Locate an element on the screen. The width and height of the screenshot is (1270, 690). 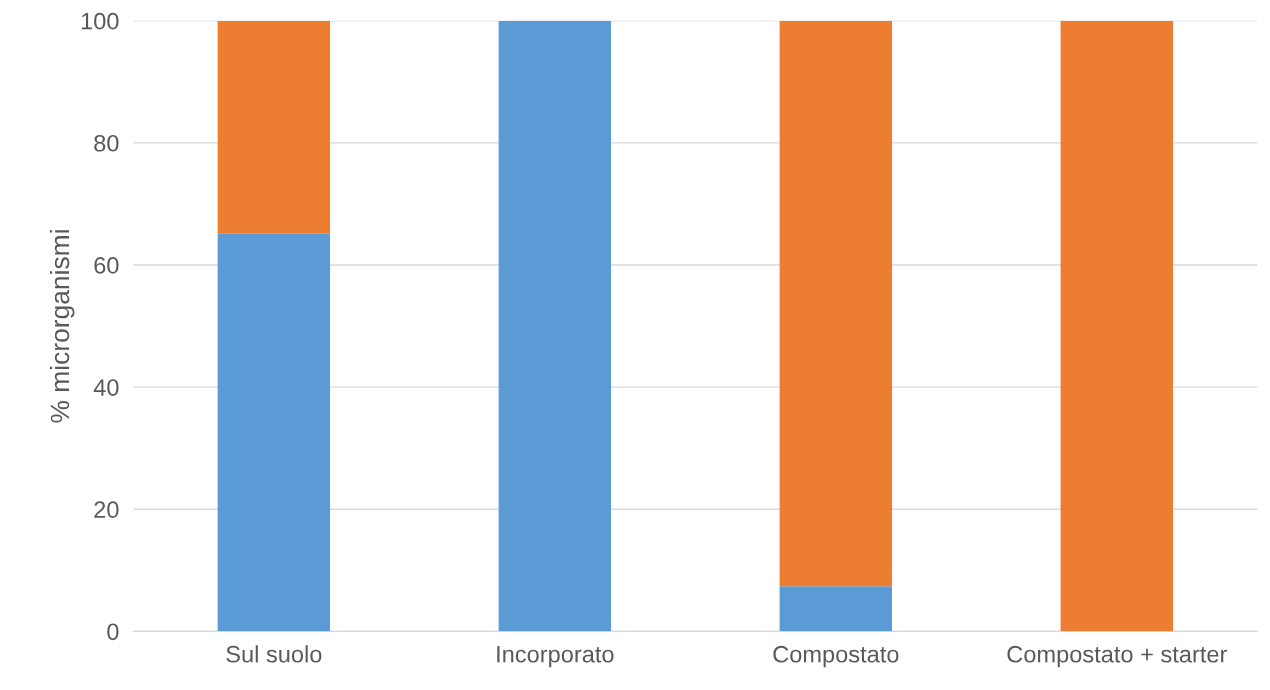
x-tick-label: Incorporato is located at coordinates (555, 657).